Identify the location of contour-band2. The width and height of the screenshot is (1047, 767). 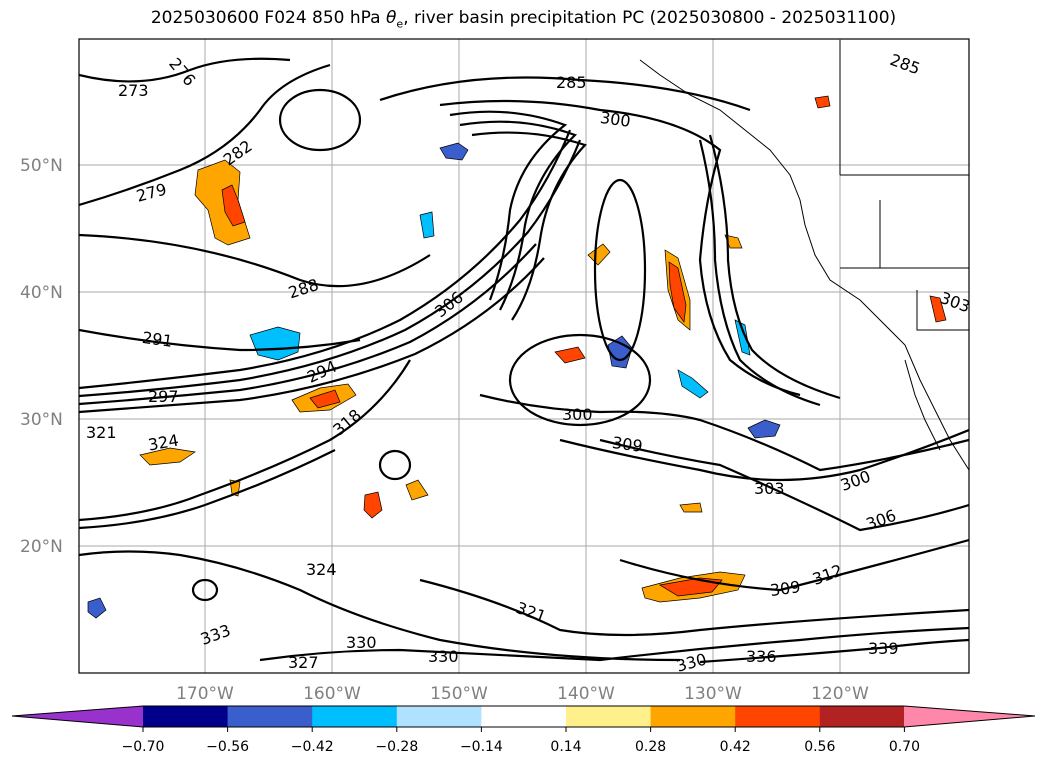
(518, 215).